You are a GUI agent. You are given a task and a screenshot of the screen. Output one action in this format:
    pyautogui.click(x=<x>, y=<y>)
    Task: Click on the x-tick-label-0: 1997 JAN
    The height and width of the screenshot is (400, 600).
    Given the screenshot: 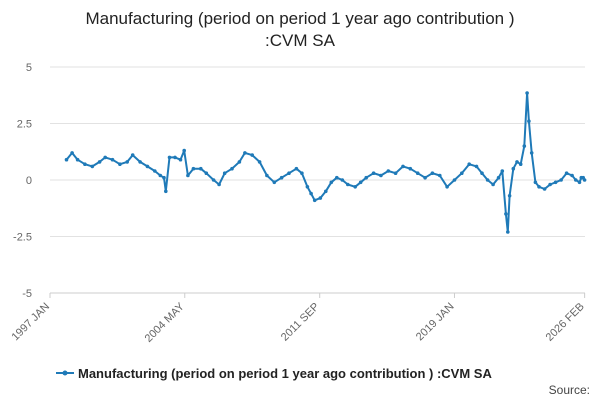 What is the action you would take?
    pyautogui.click(x=30, y=322)
    